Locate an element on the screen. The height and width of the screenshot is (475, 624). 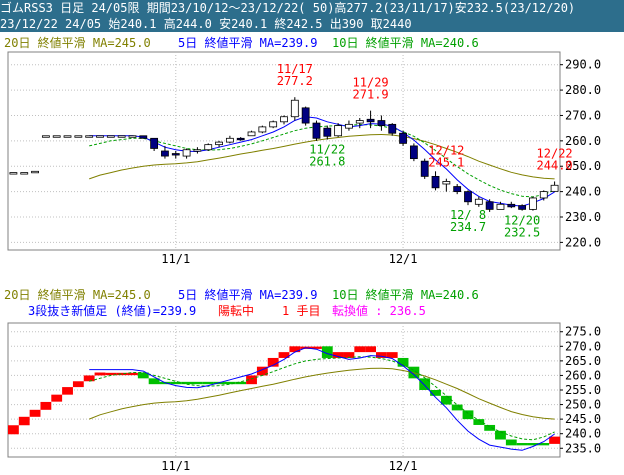
ma5-line-top is located at coordinates (322, 161).